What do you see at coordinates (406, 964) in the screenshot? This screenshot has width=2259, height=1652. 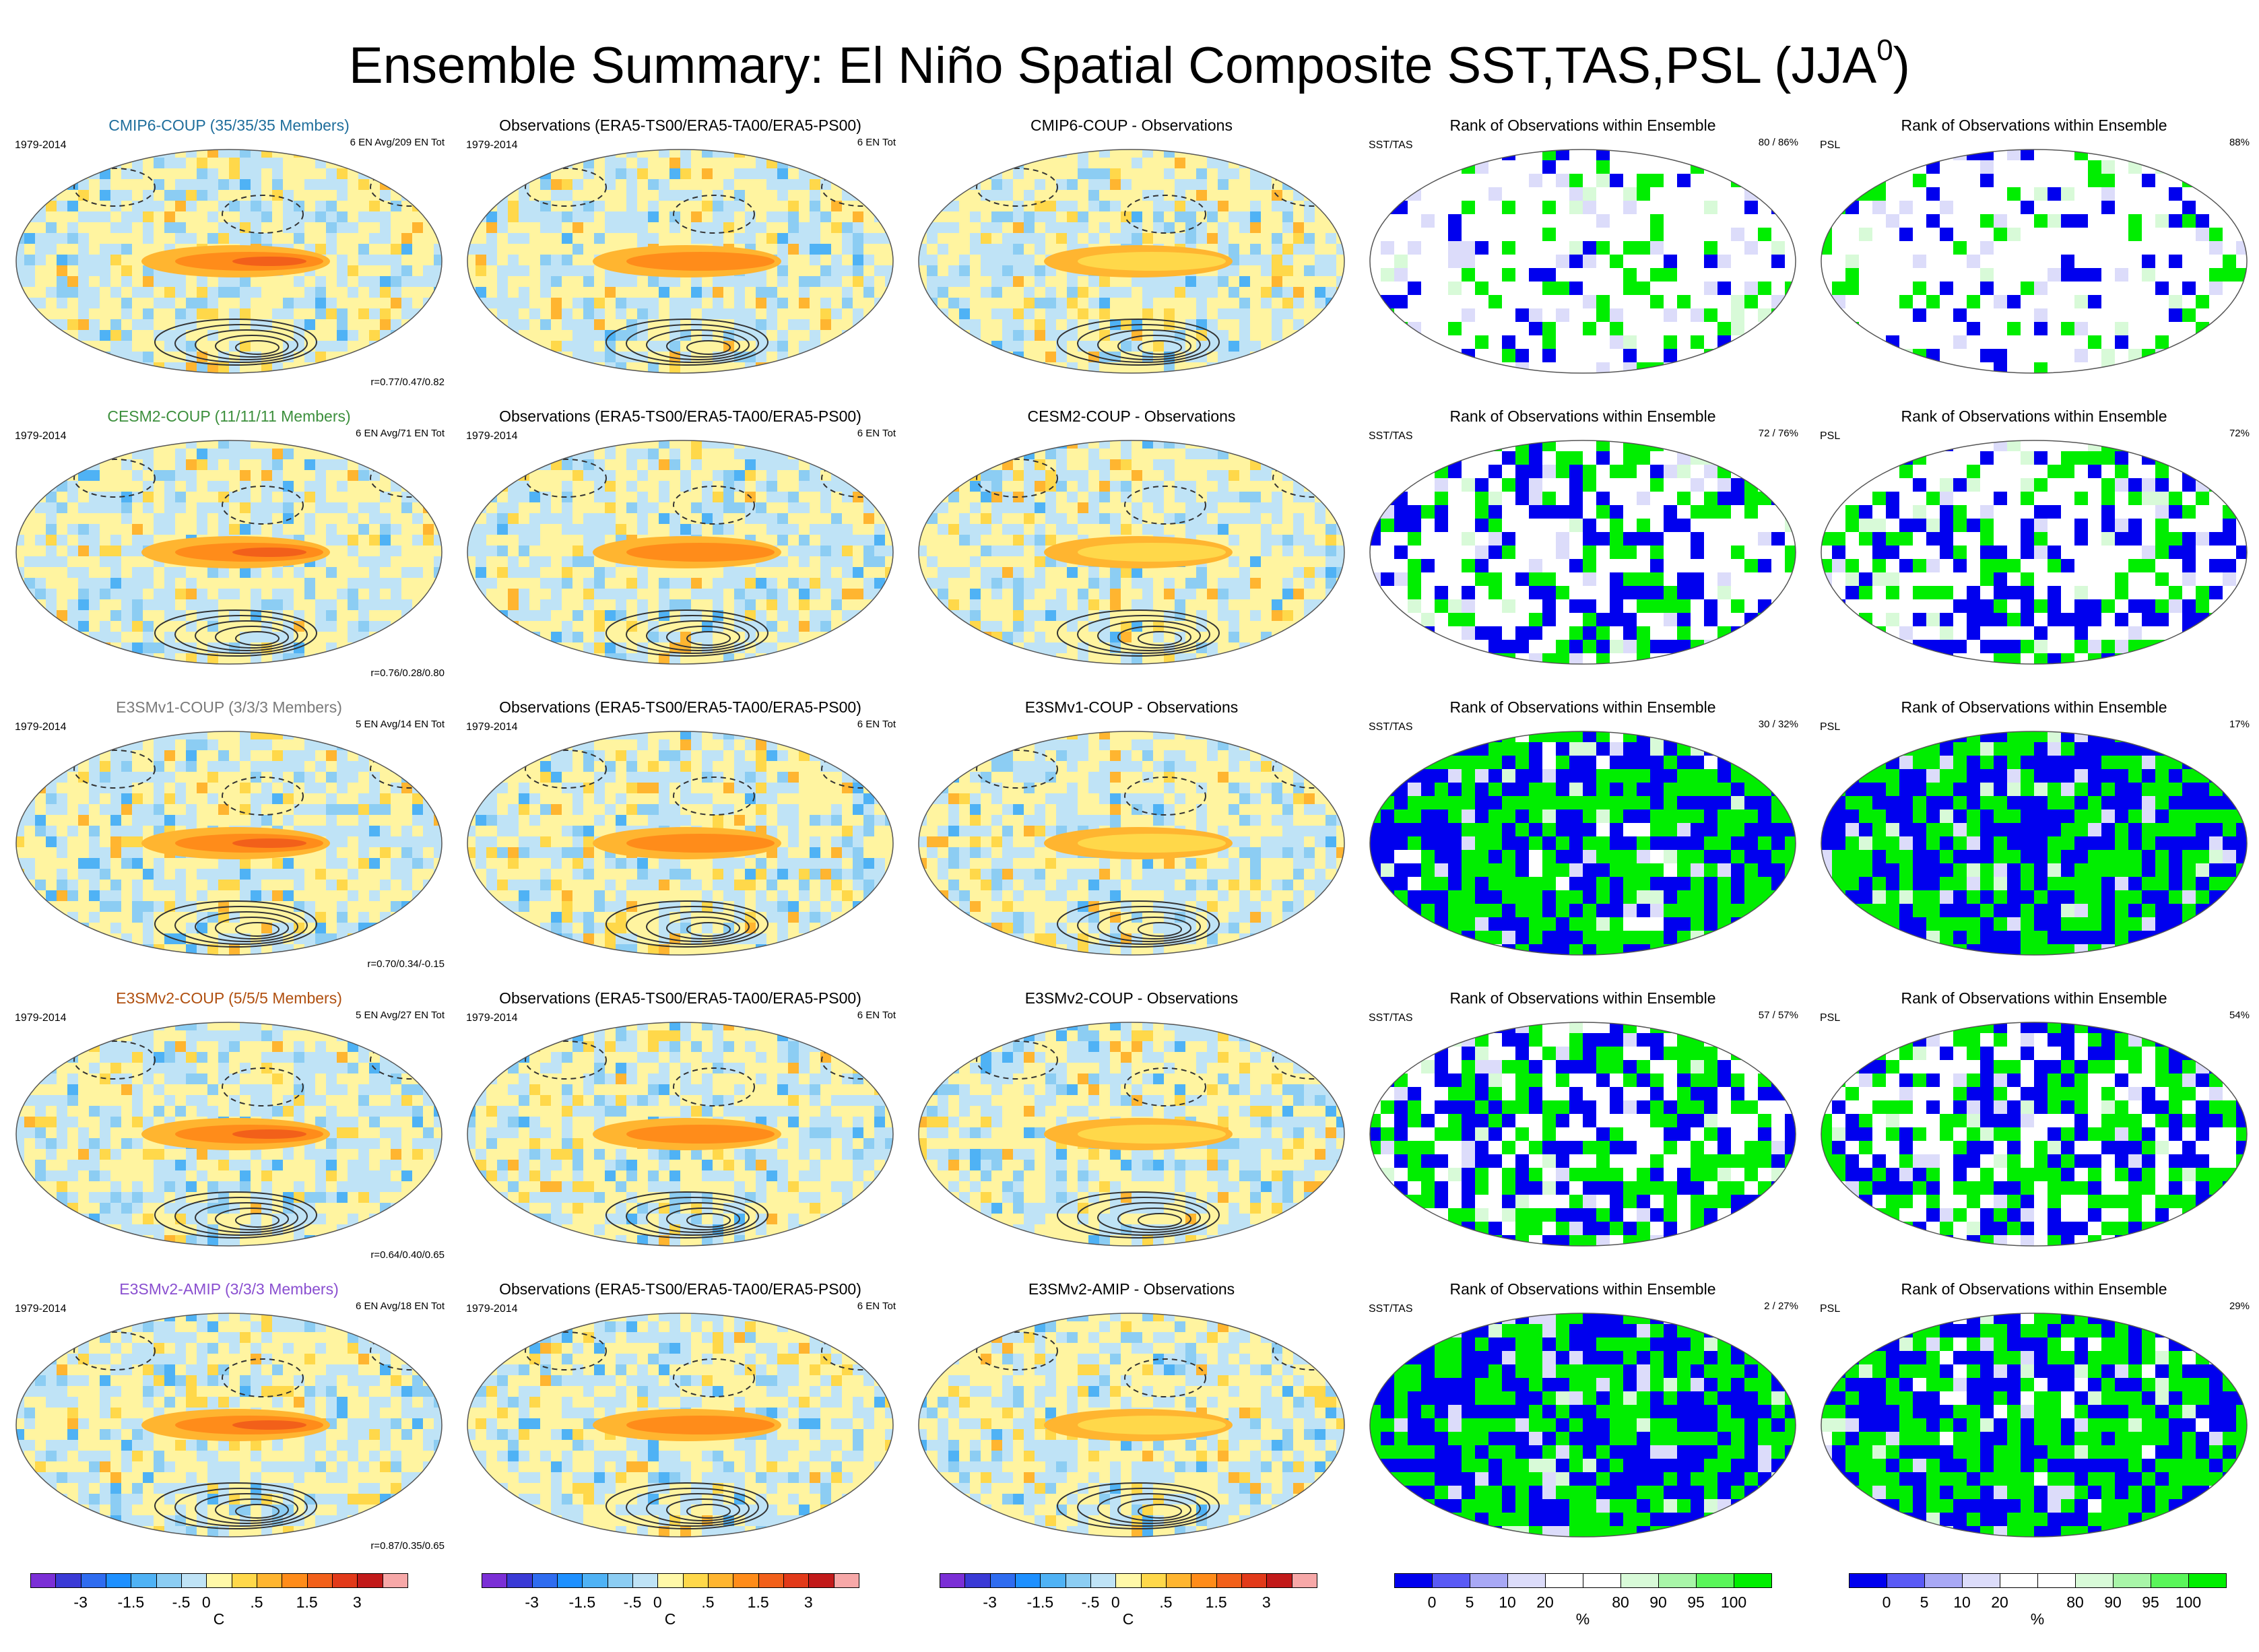 I see `correlation-label: r=0.70/0.34/-0.15` at bounding box center [406, 964].